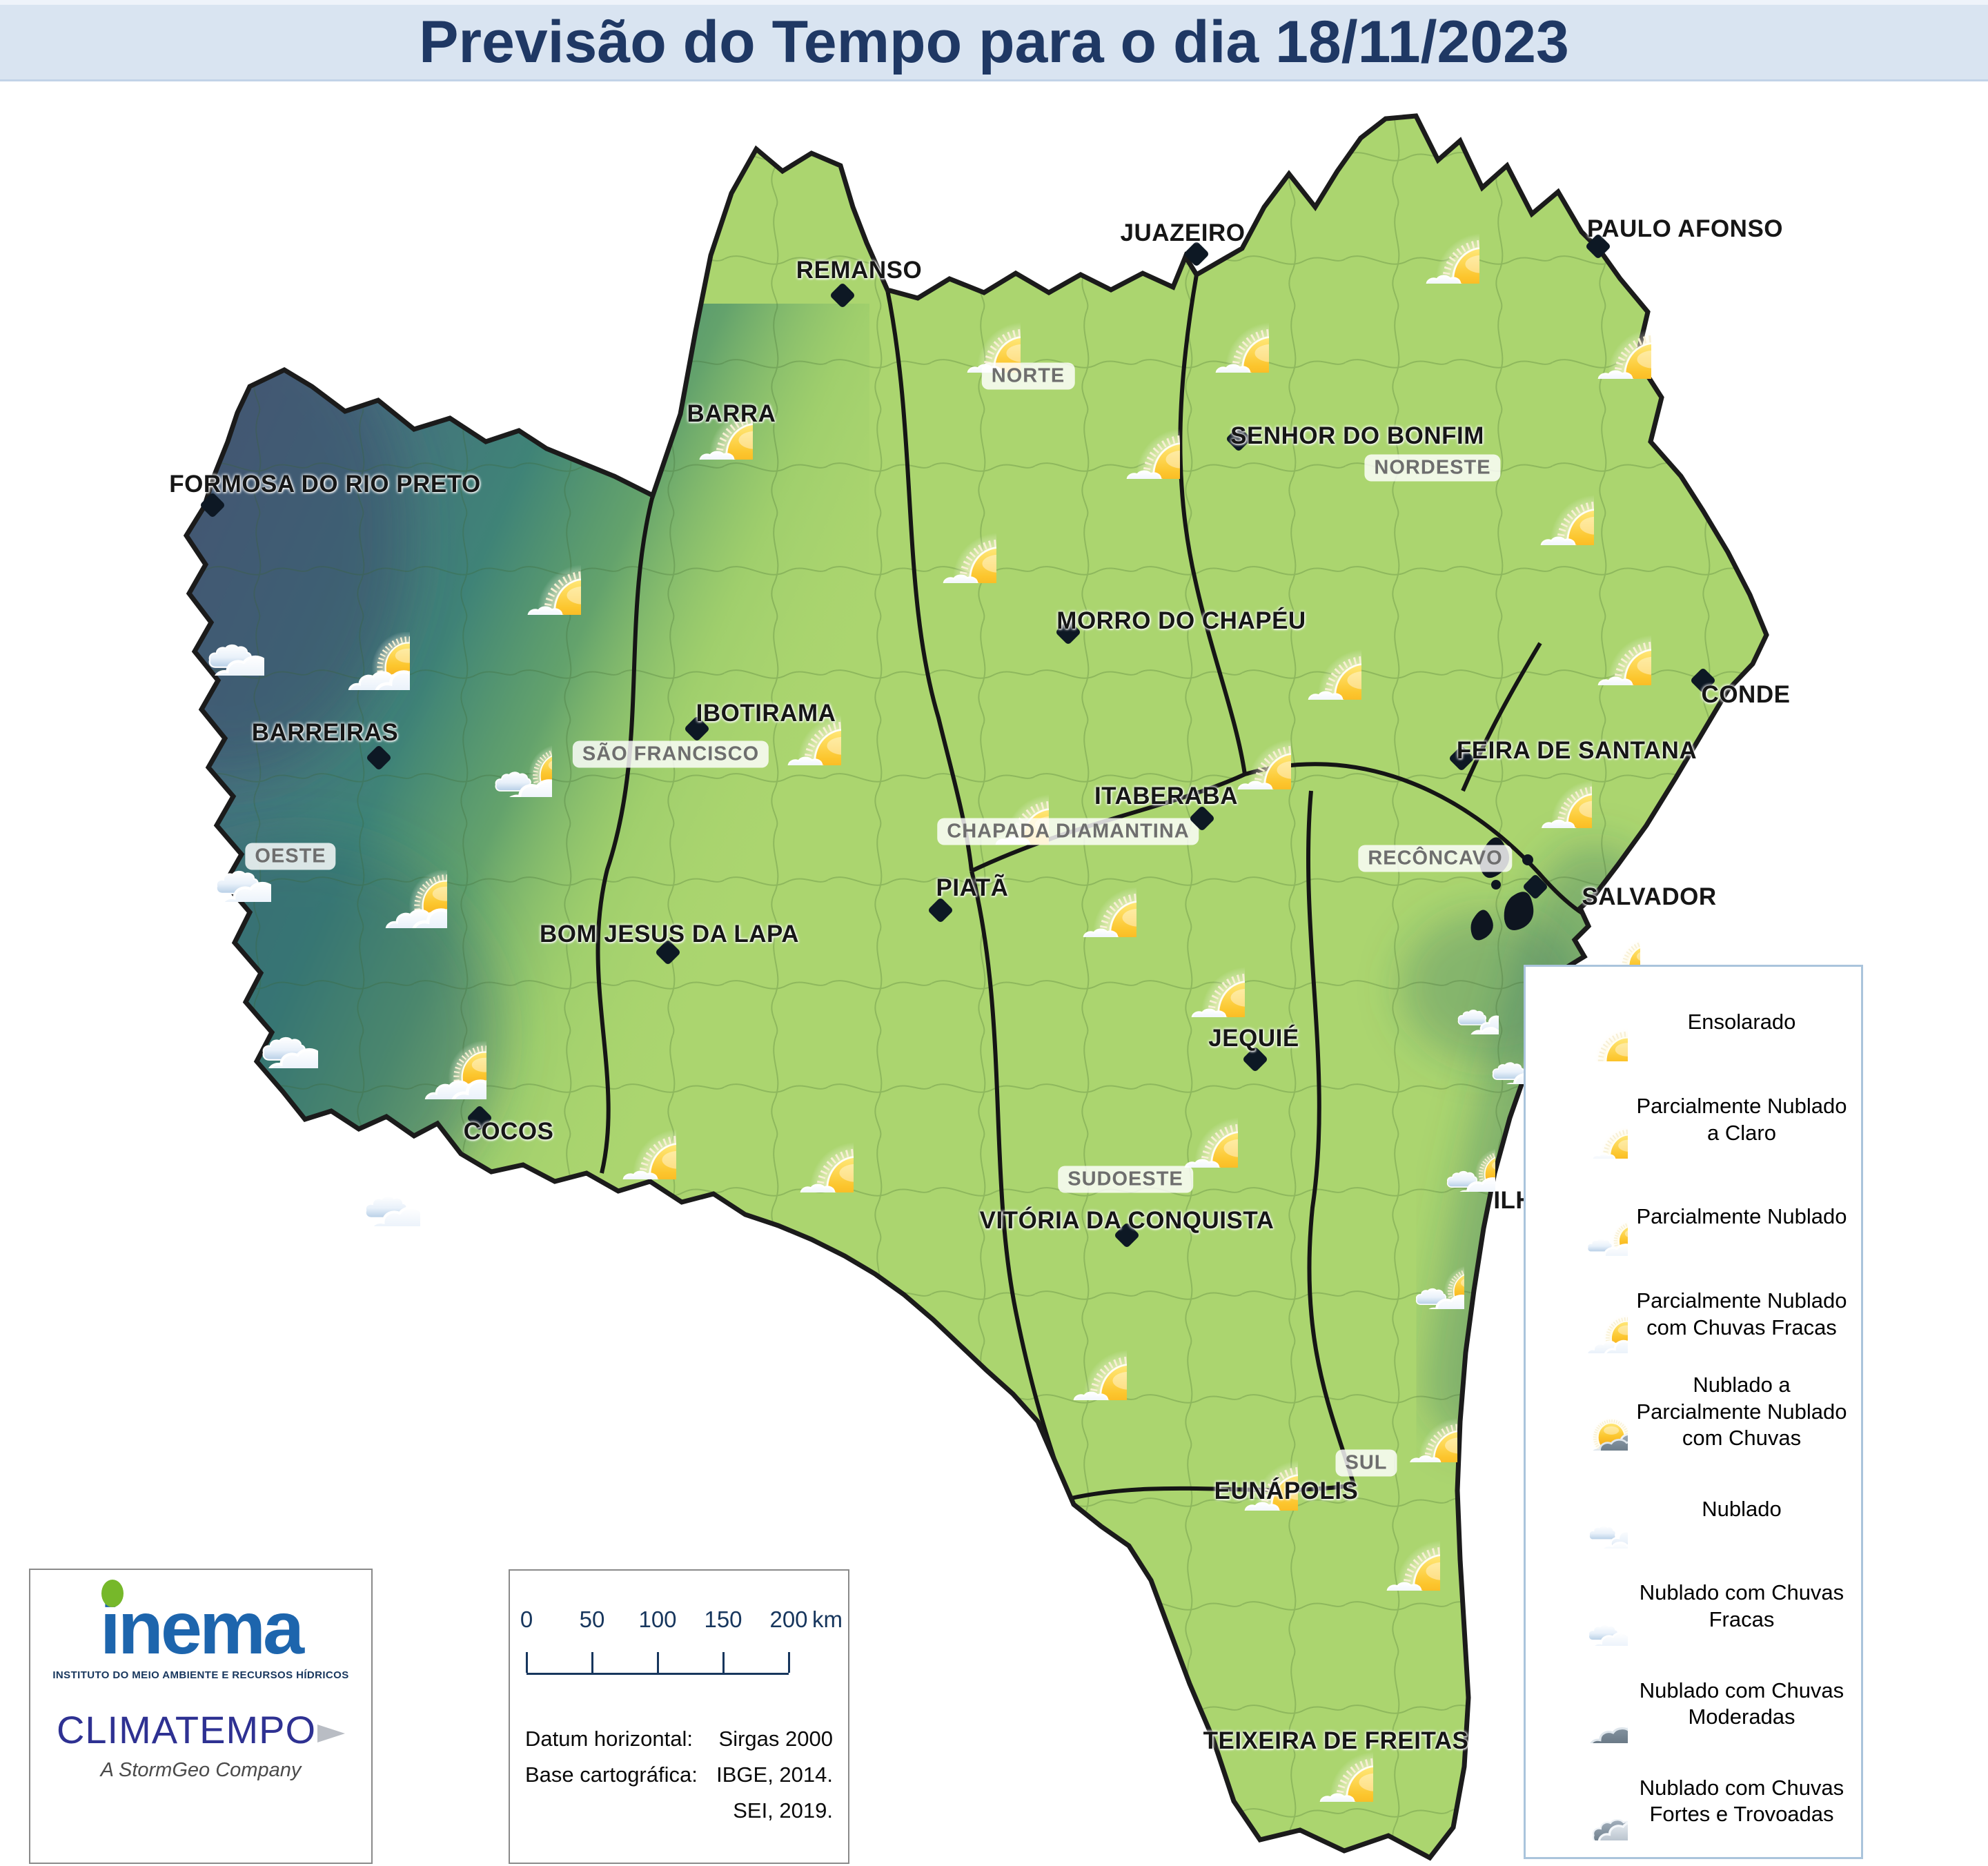 The height and width of the screenshot is (1866, 1988). Describe the element at coordinates (1580, 1801) in the screenshot. I see `storm-legend-icon` at that location.